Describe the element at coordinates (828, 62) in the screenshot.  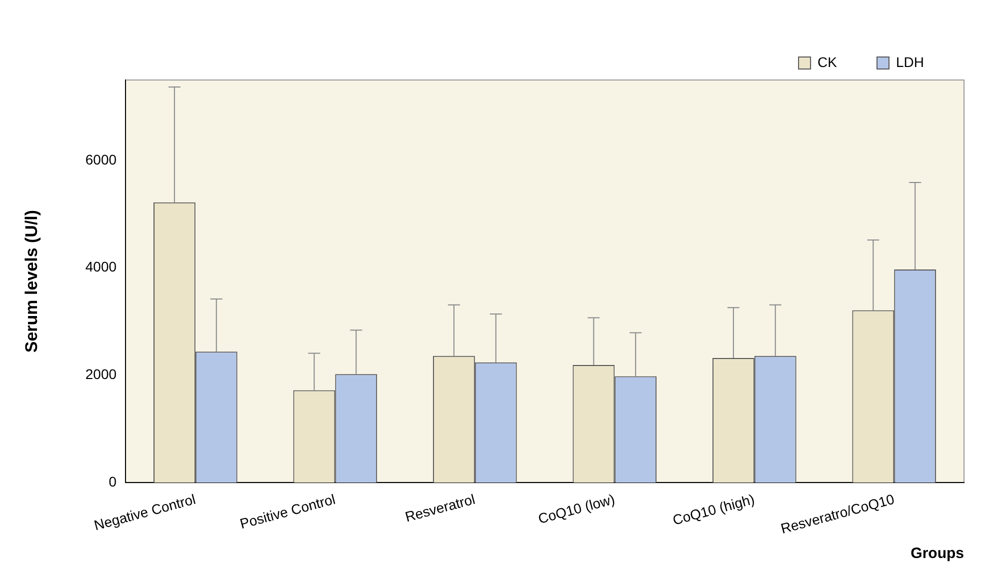
I see `legend-label: CK` at that location.